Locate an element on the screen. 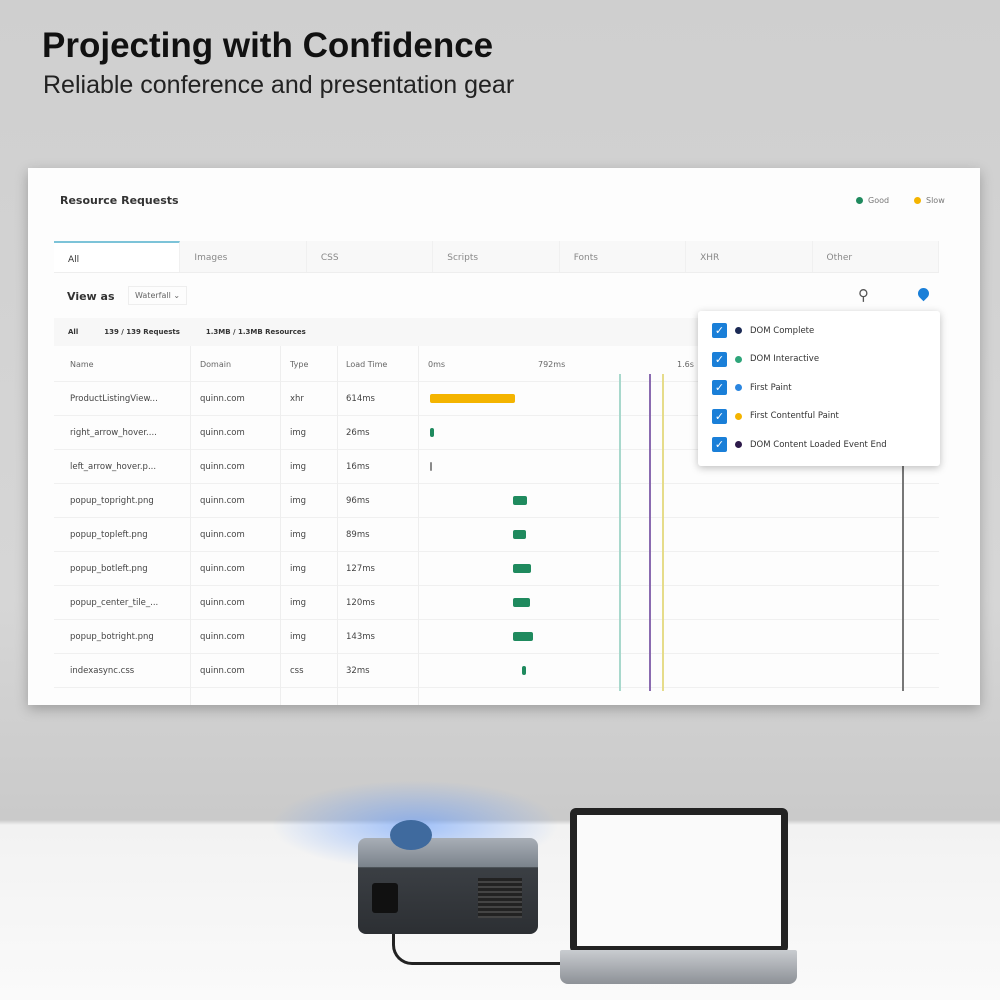 This screenshot has height=1000, width=1000. cell-load: 96ms is located at coordinates (358, 501).